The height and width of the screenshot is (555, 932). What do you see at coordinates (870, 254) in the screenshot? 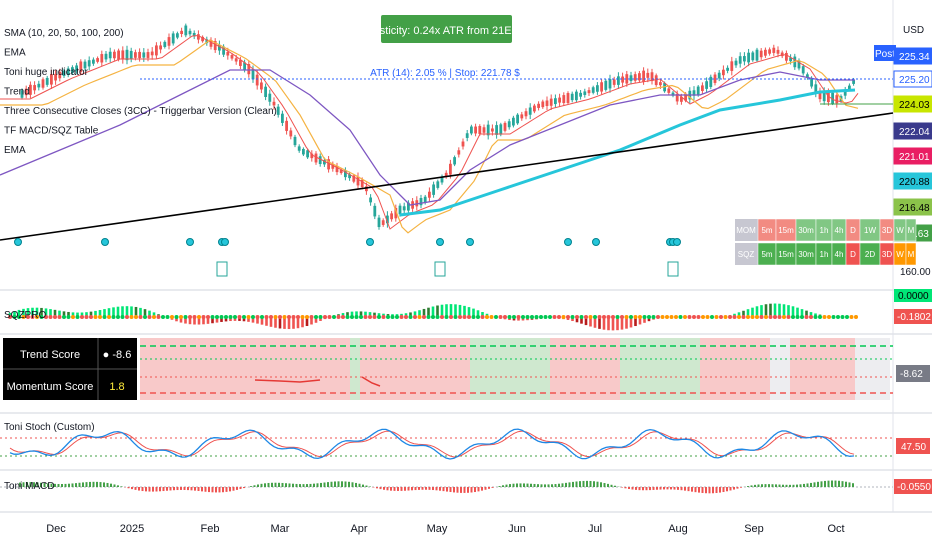
I see `tf-table-cell-text: 2D` at bounding box center [870, 254].